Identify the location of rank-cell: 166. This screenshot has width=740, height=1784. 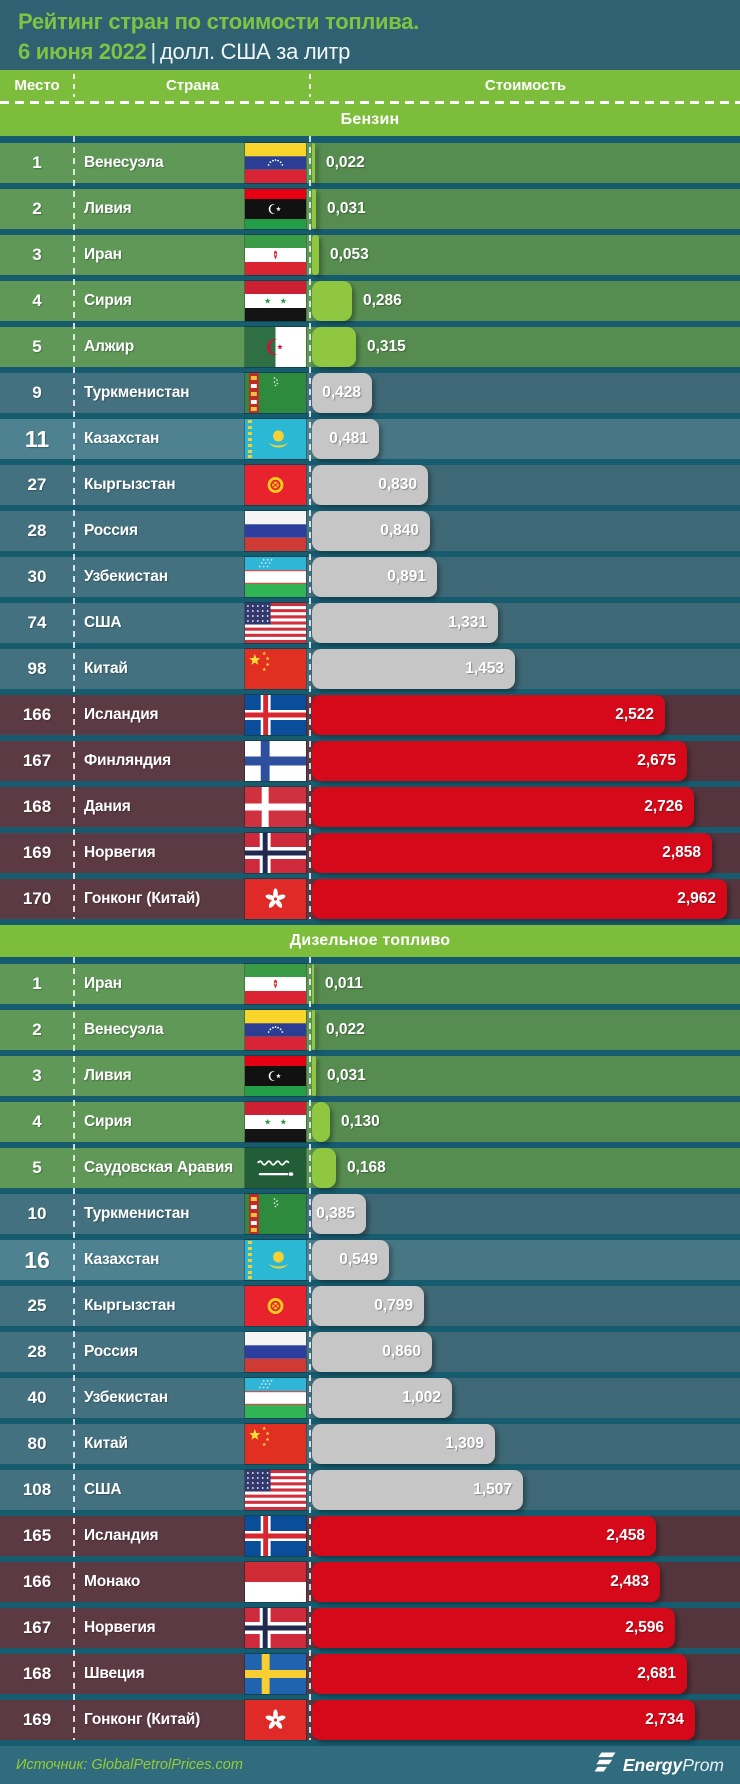
(37, 1581).